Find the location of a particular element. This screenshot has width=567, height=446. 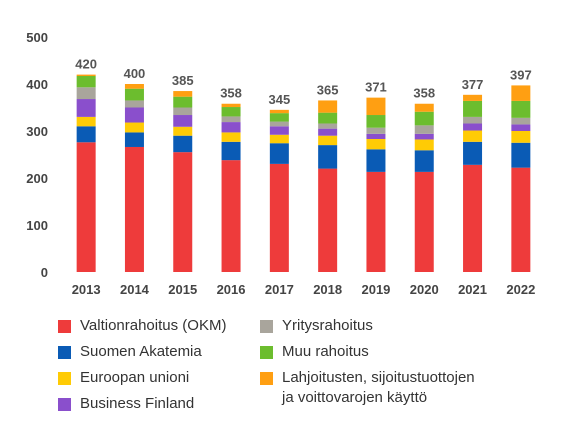

legend-label: Euroopan unioni is located at coordinates (135, 377).